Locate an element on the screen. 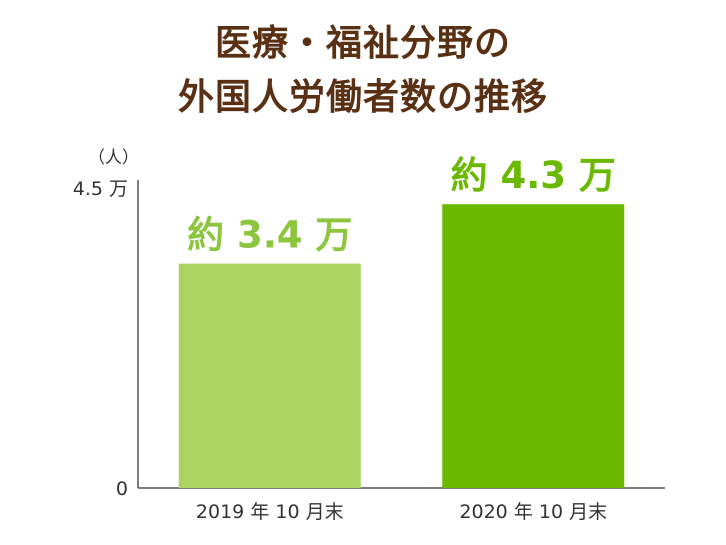  chart-title-line-1: 医療・福祉分野の is located at coordinates (362, 43).